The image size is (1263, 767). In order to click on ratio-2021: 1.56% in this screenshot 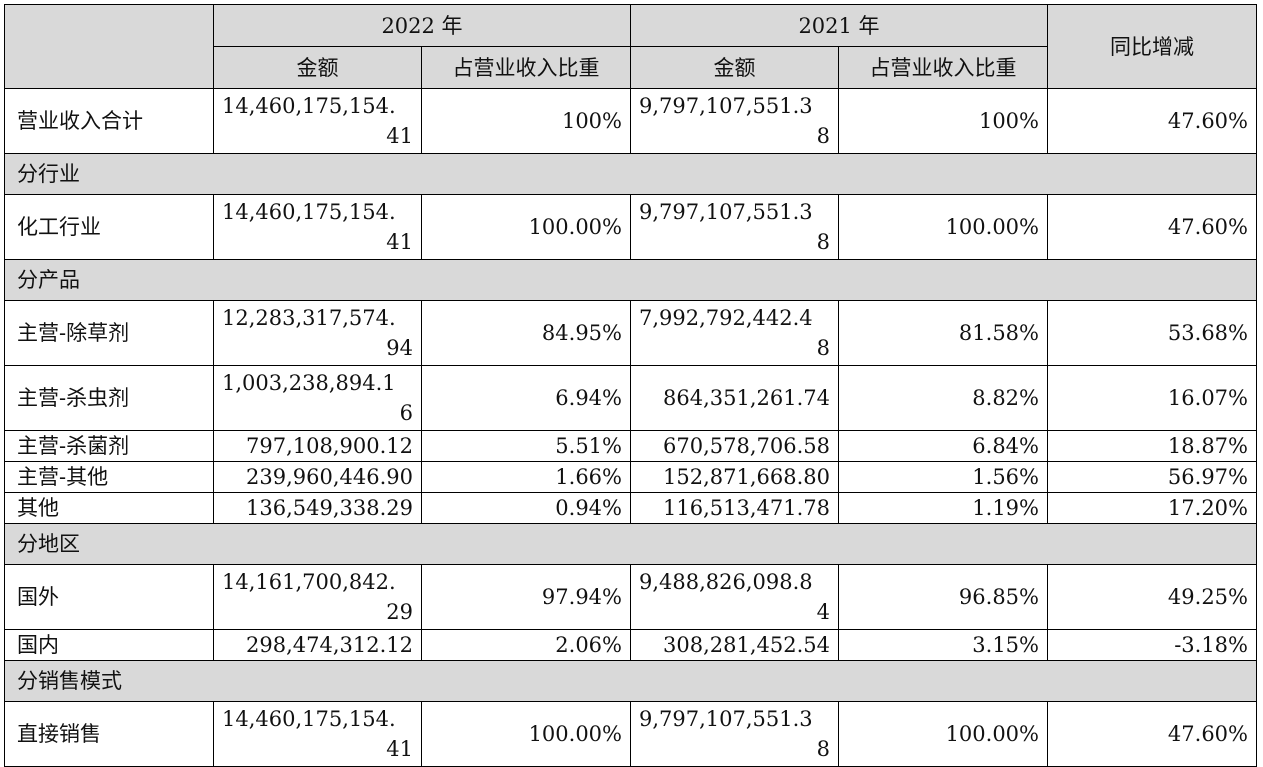, I will do `click(943, 477)`.